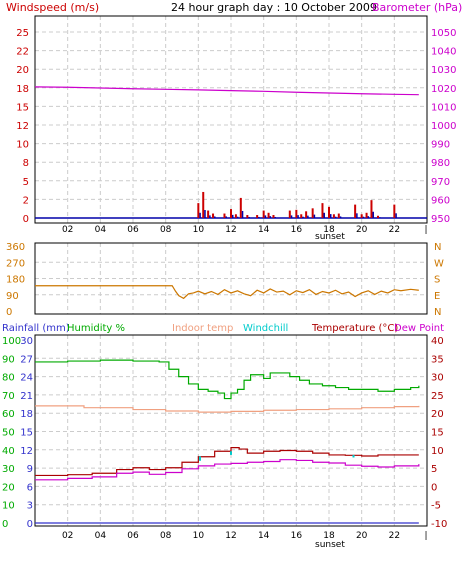 This screenshot has height=561, width=468. Describe the element at coordinates (30, 506) in the screenshot. I see `rainfall-tick: 3` at that location.